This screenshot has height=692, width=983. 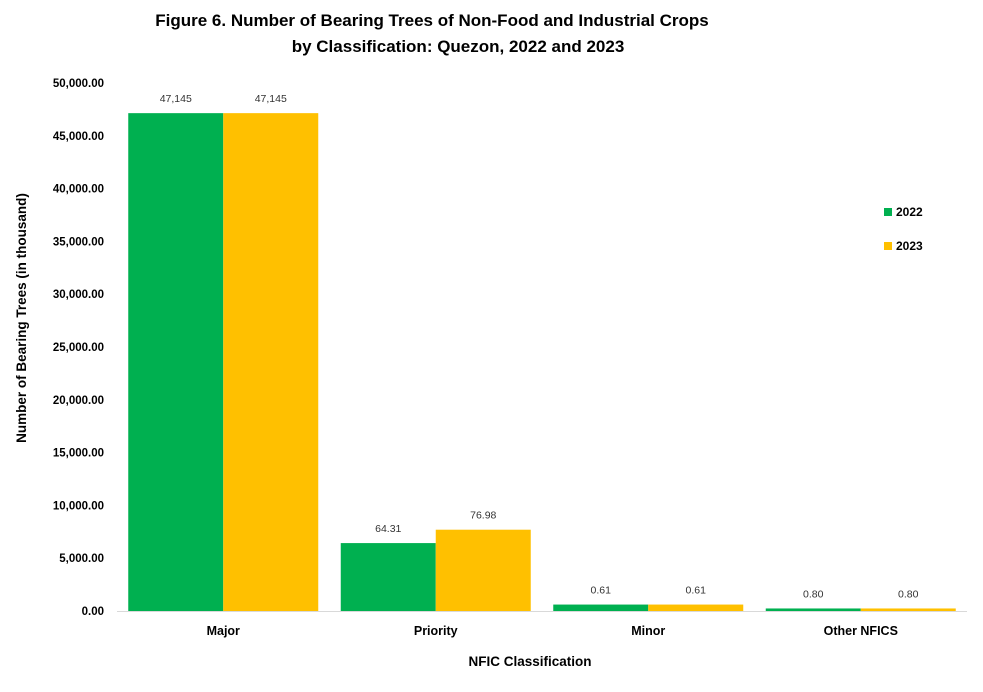 What do you see at coordinates (908, 609) in the screenshot?
I see `bar-2023-other-nfics` at bounding box center [908, 609].